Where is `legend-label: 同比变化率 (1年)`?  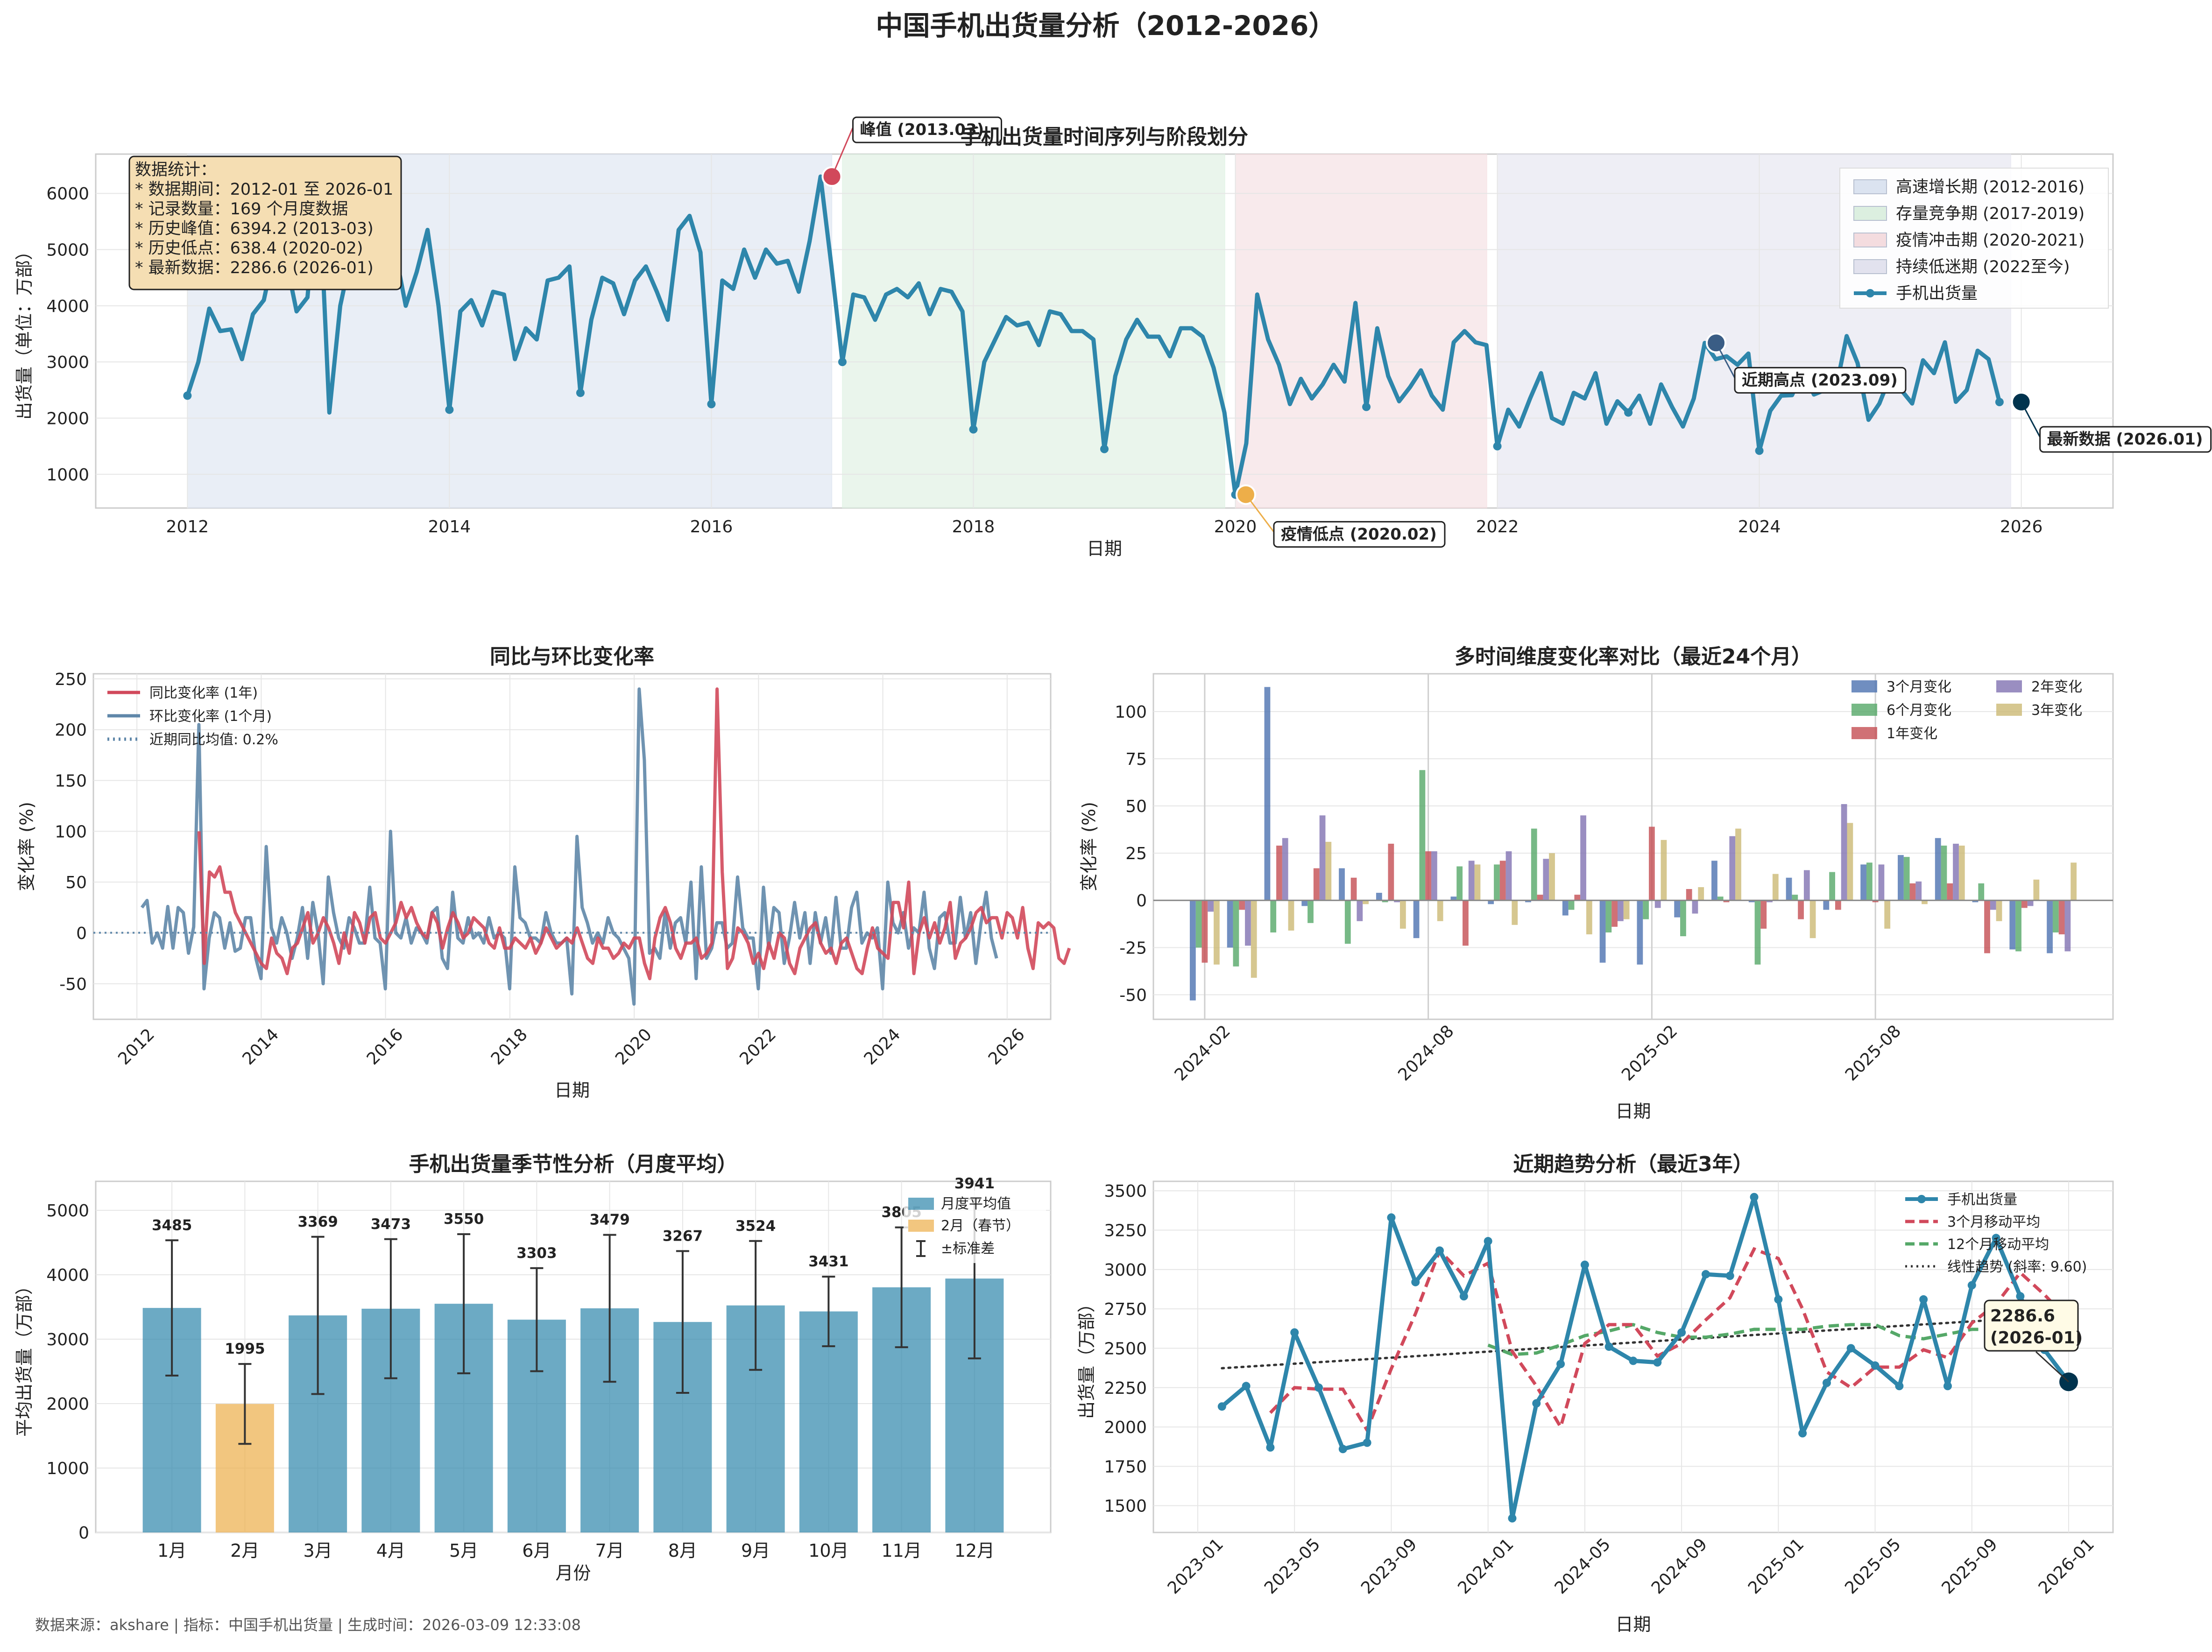
legend-label: 同比变化率 (1年) is located at coordinates (203, 693).